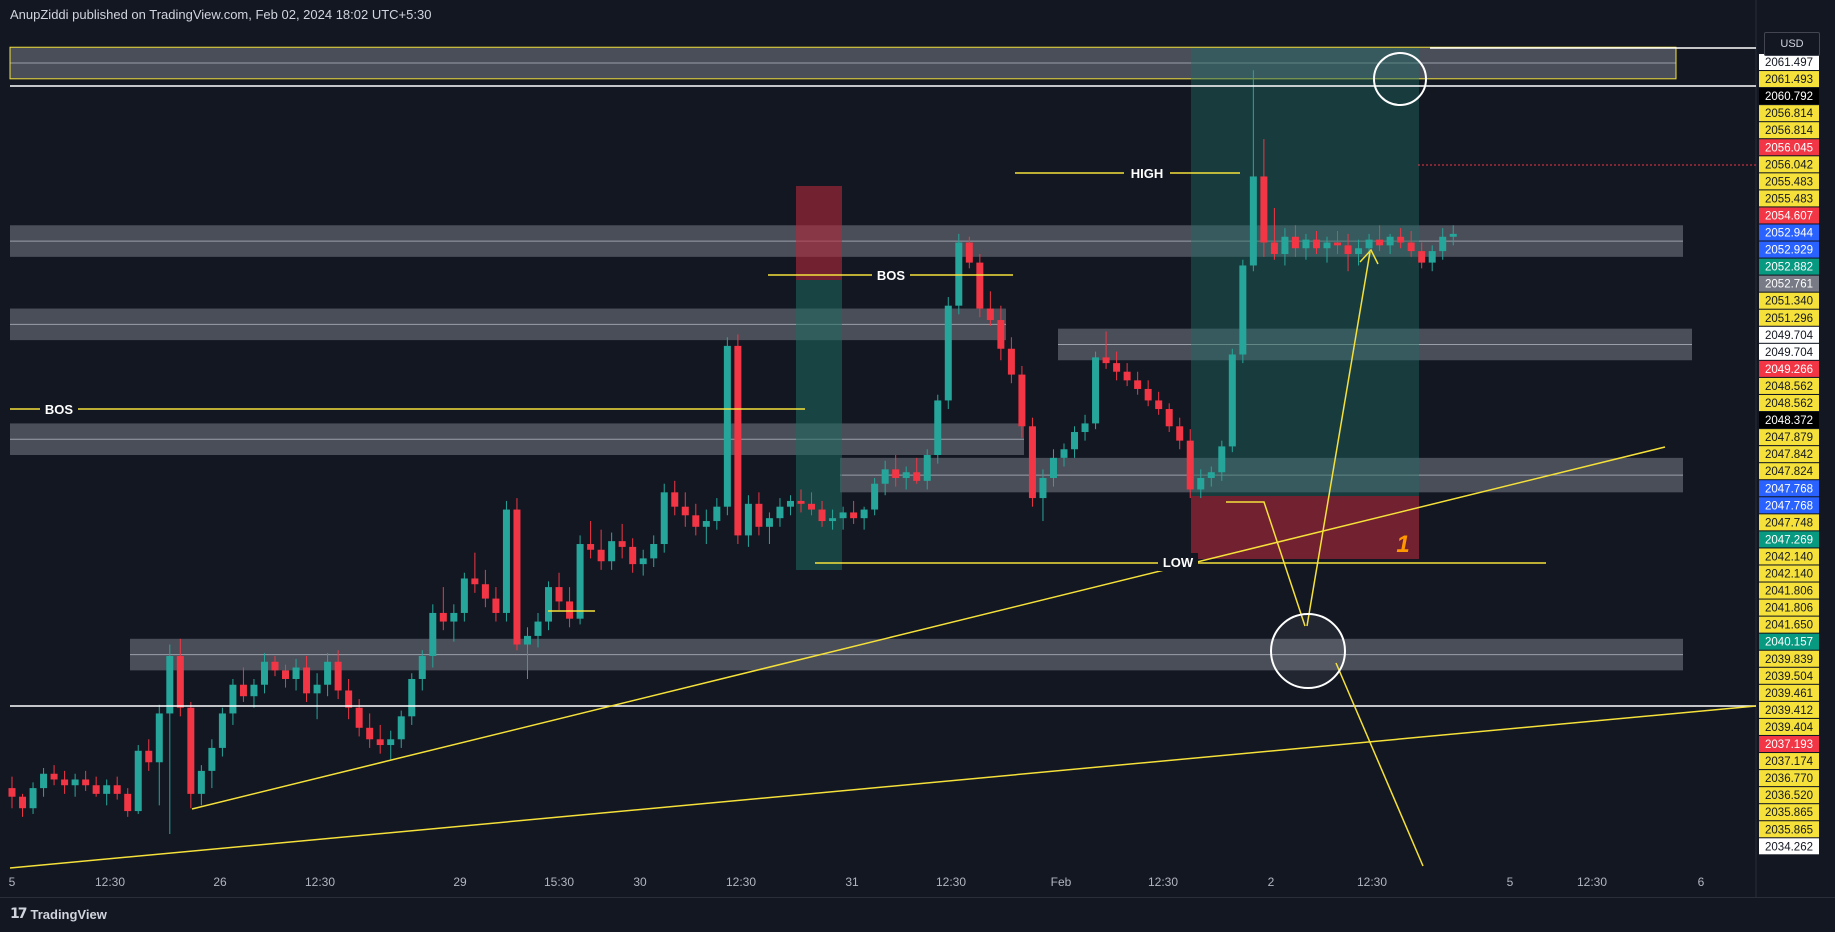  I want to click on circle-marker-top, so click(1400, 79).